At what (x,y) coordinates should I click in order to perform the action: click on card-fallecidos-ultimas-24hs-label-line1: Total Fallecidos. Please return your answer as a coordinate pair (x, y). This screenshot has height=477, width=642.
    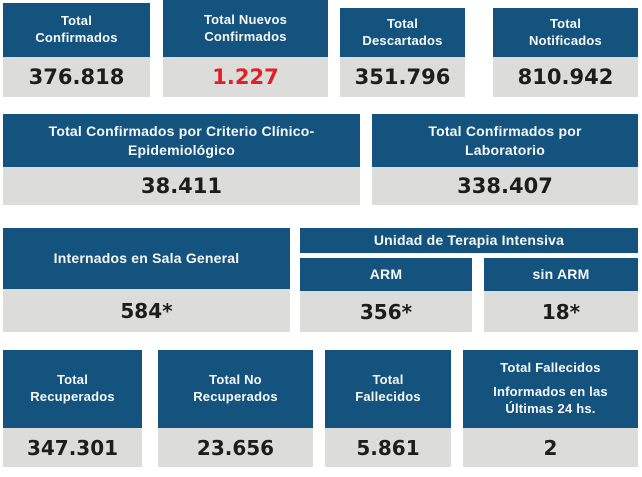
    Looking at the image, I should click on (550, 368).